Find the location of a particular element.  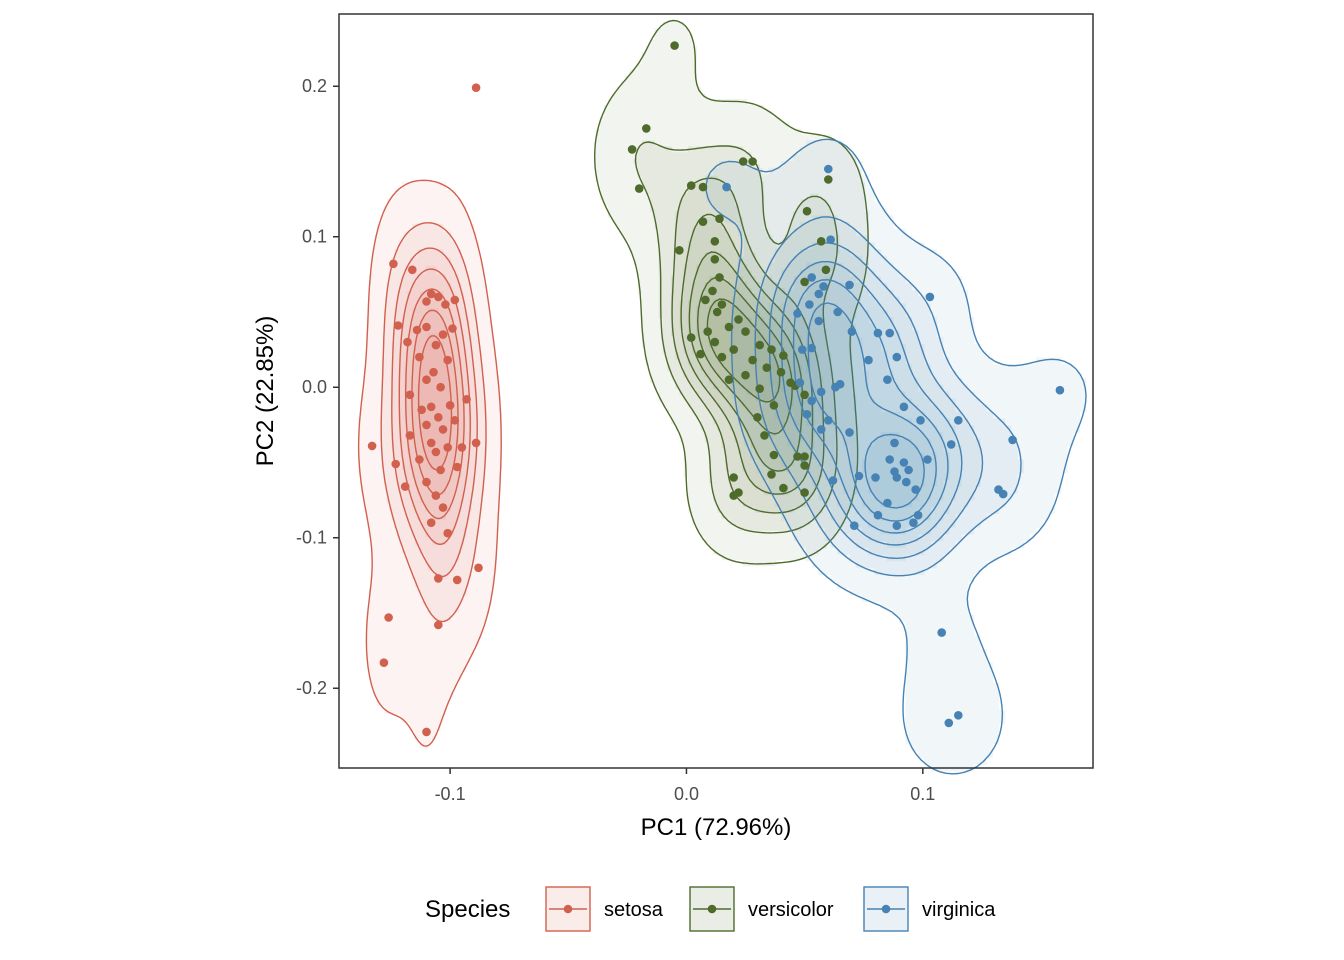

density-setosa is located at coordinates (429, 463).